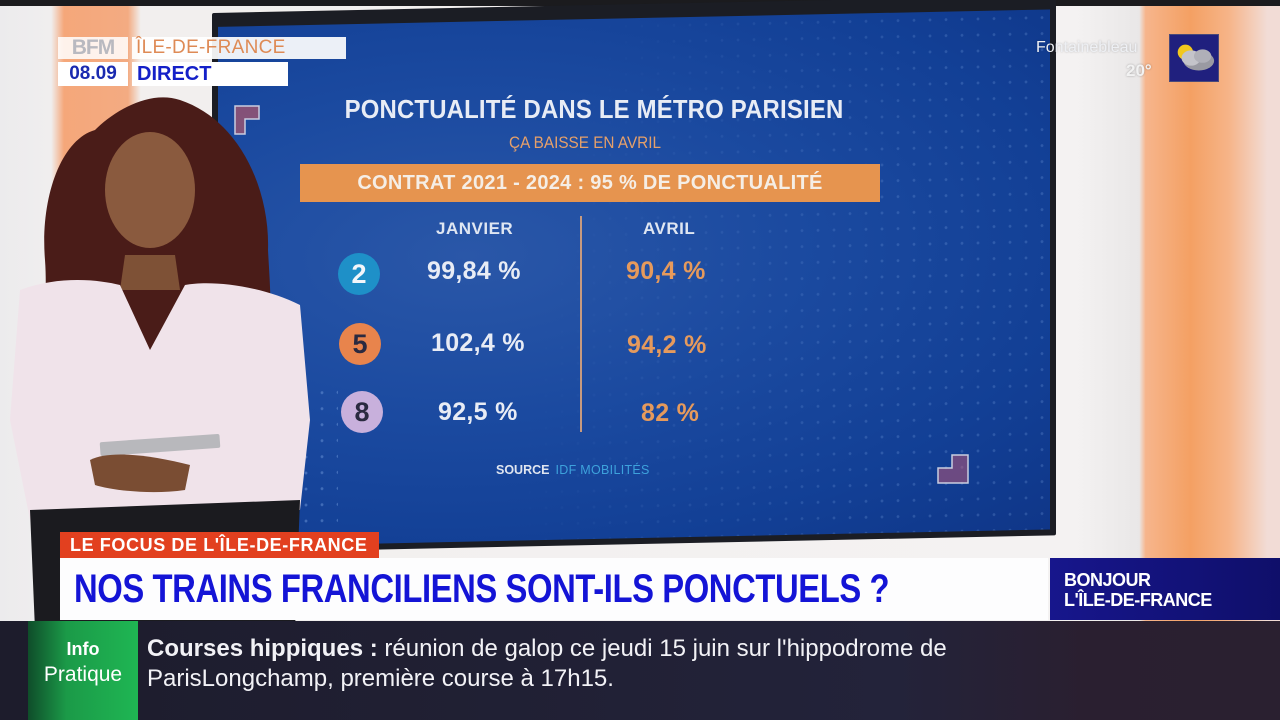 The image size is (1280, 720). I want to click on line-number: 2, so click(359, 273).